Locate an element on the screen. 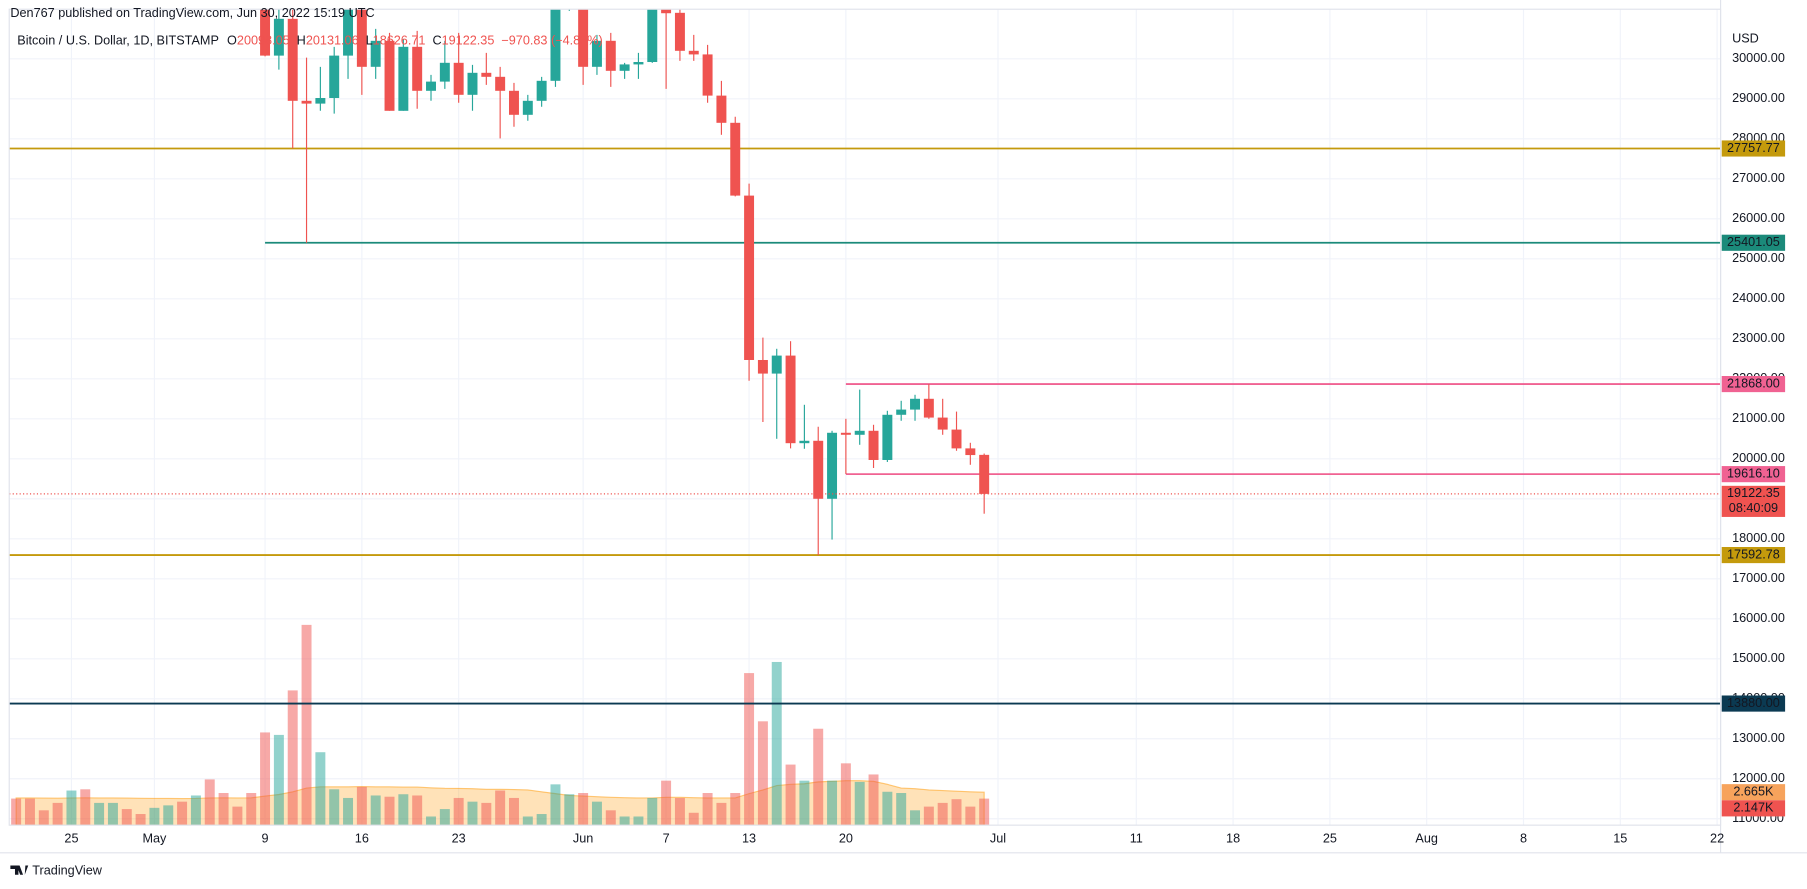 Image resolution: width=1807 pixels, height=889 pixels. volume-label: 2.665K is located at coordinates (1753, 792).